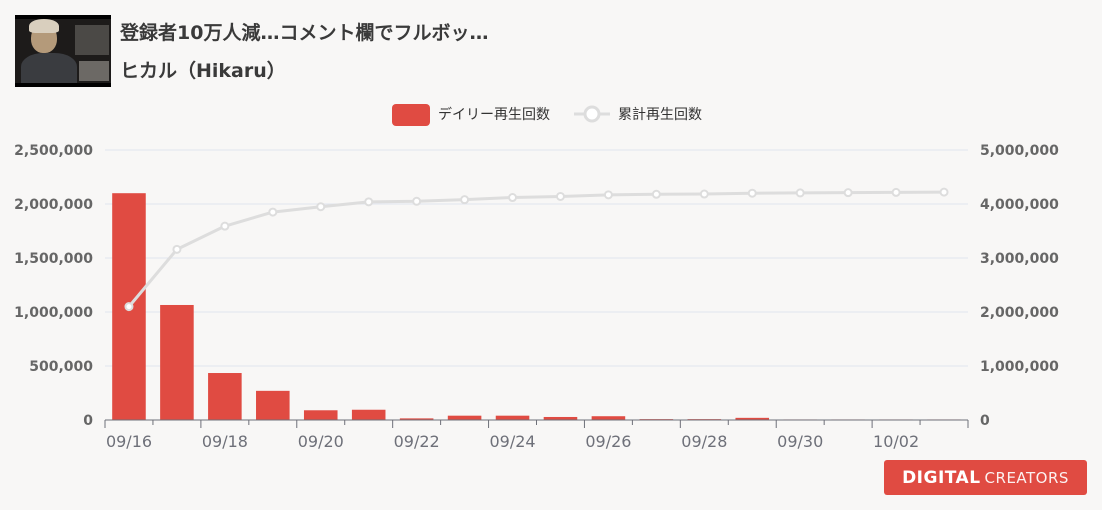 This screenshot has width=1102, height=510. I want to click on y-left-tick-label: 1,000,000, so click(53, 313).